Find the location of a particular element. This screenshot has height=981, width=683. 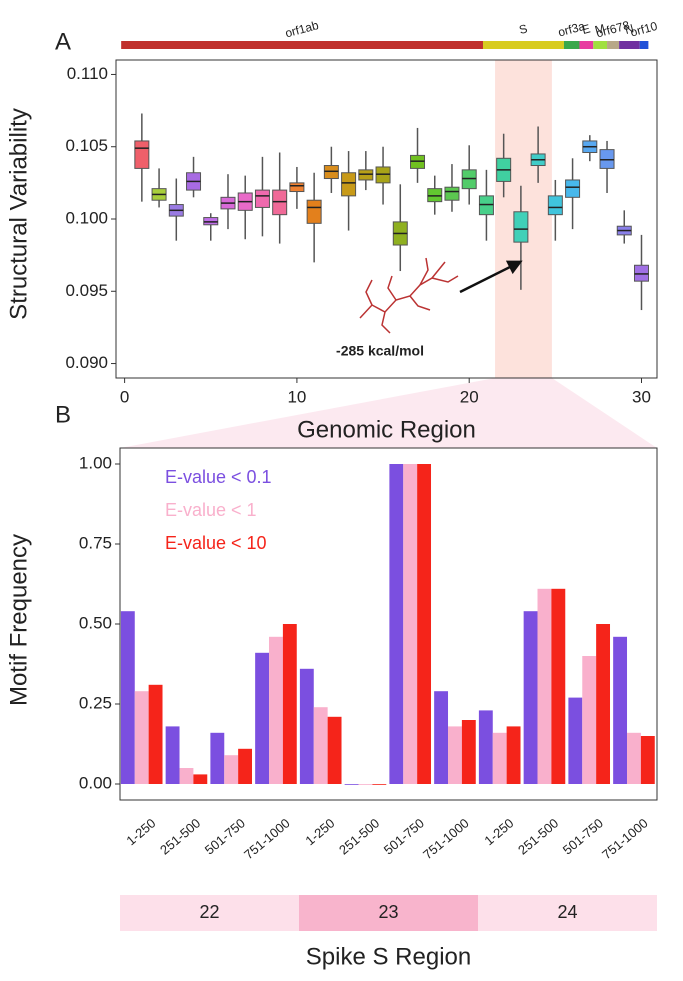

y-tick-label: 0.090 is located at coordinates (86, 362).